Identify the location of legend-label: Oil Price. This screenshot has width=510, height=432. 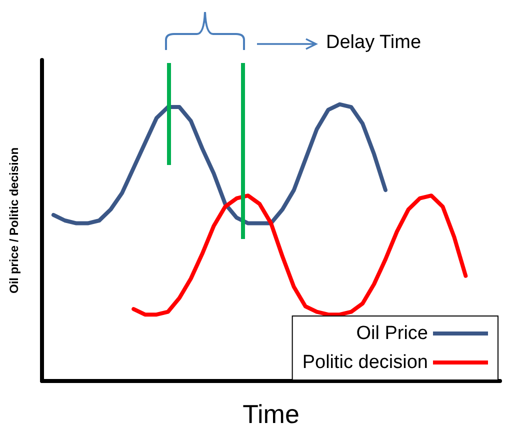
(392, 333).